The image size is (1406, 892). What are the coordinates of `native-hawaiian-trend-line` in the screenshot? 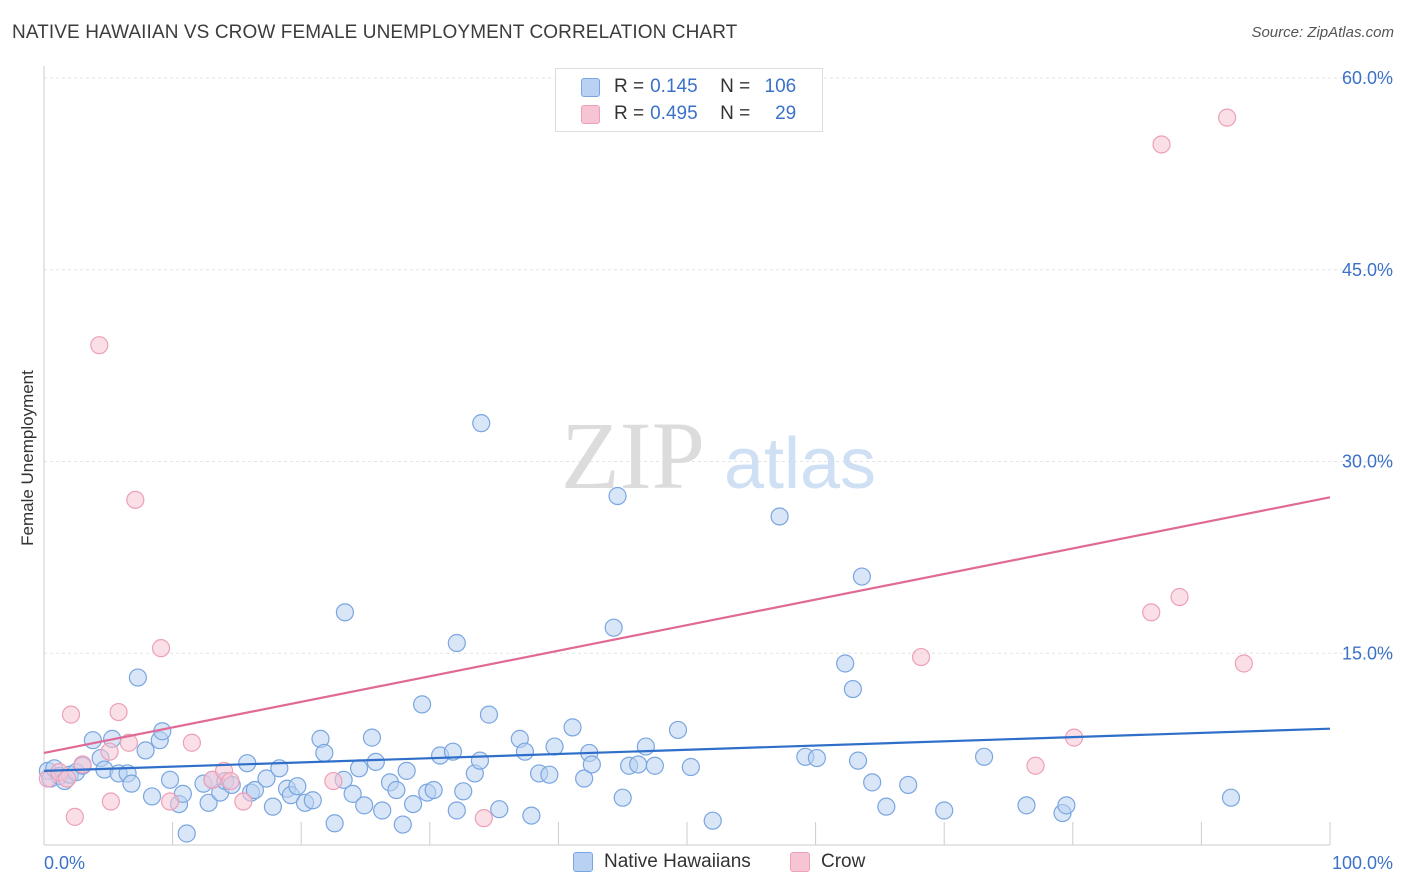 It's located at (687, 749).